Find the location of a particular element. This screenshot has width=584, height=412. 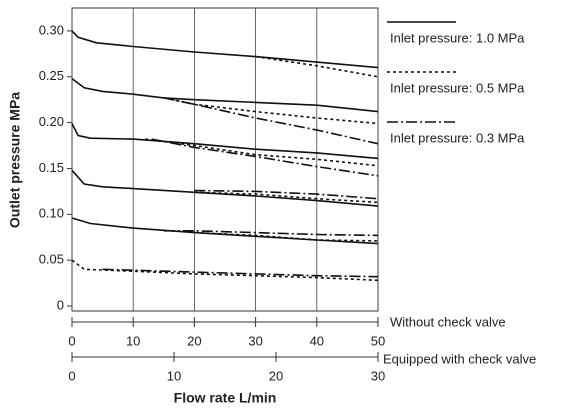

y-axis-title: Outlet pressure MPa is located at coordinates (15, 160).